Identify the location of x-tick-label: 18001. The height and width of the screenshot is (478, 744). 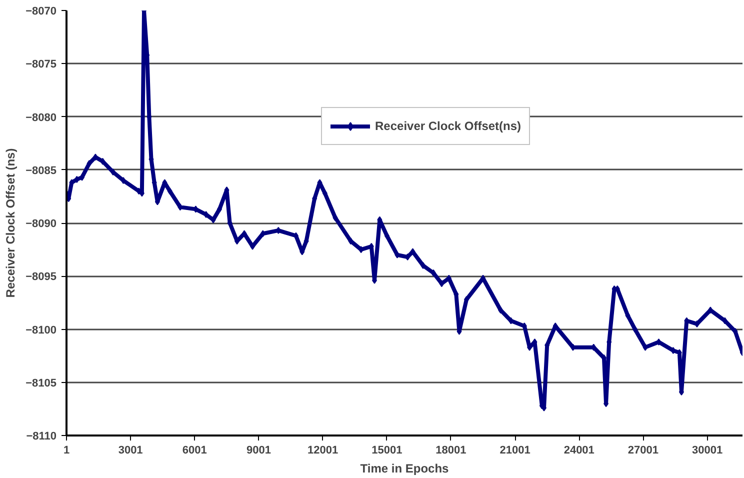
(451, 450).